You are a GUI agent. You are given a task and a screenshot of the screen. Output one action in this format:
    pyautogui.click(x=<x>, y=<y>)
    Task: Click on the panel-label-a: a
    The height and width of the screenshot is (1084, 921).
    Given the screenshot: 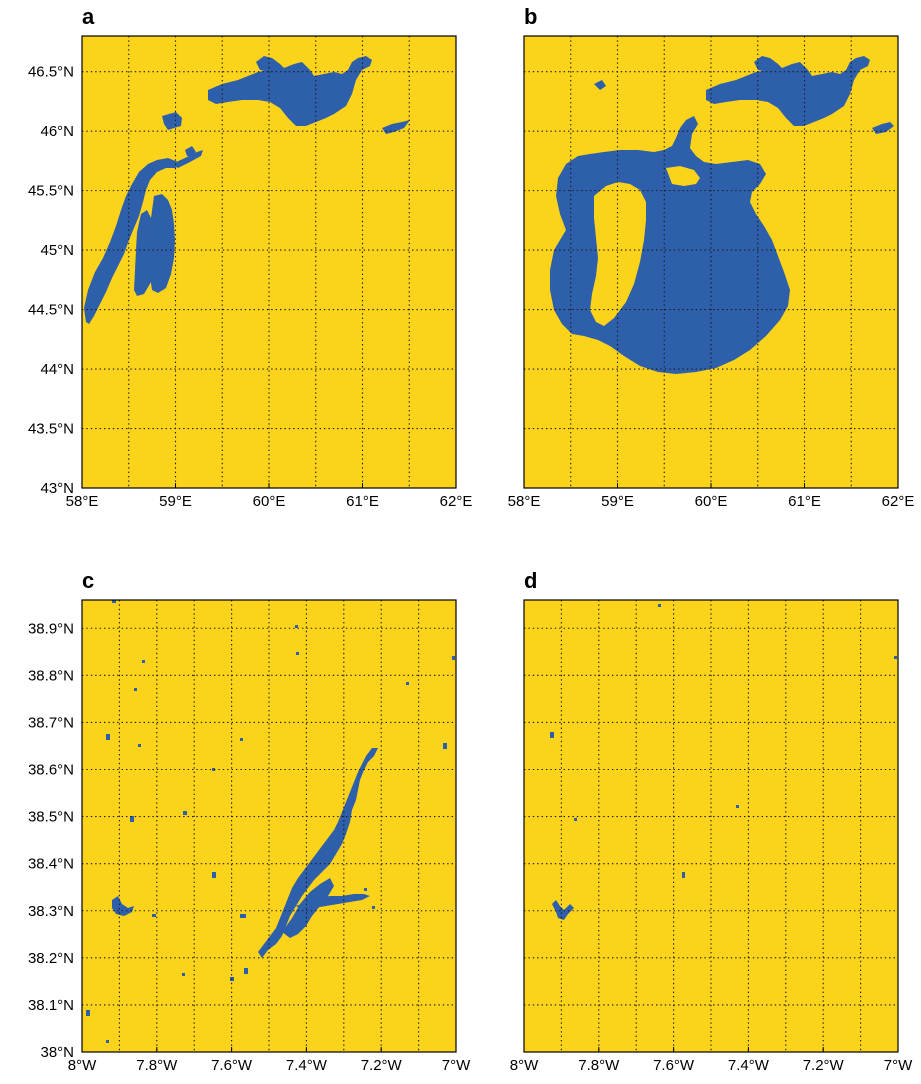 What is the action you would take?
    pyautogui.click(x=88, y=16)
    